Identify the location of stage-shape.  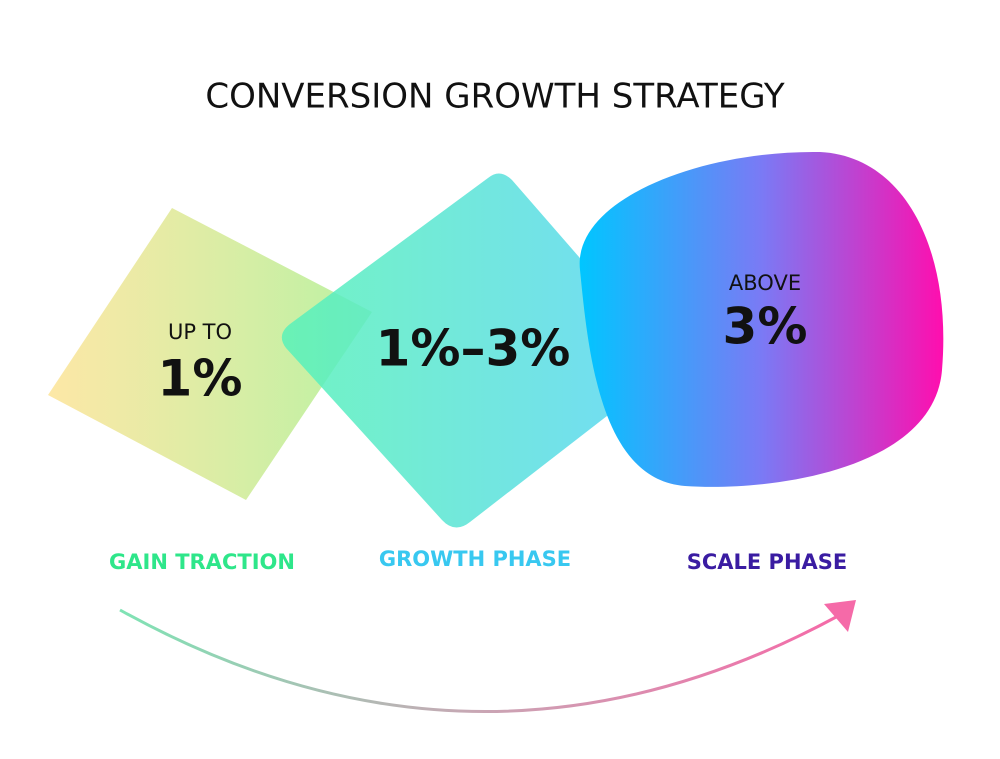
(210, 354).